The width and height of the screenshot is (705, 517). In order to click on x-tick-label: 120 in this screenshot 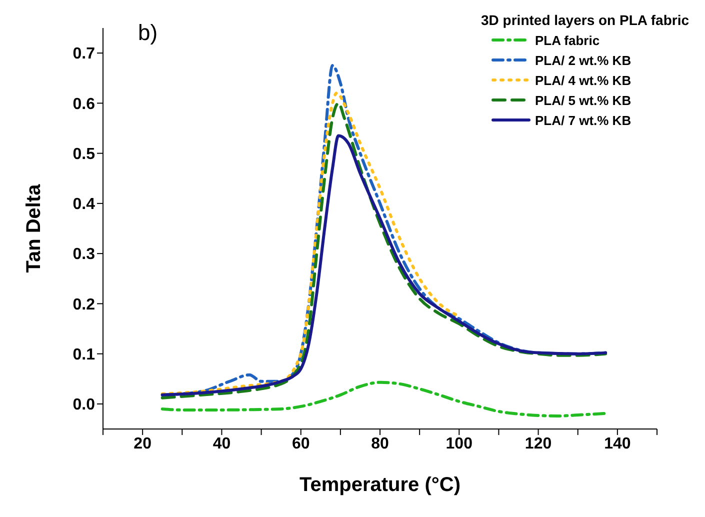, I will do `click(538, 443)`.